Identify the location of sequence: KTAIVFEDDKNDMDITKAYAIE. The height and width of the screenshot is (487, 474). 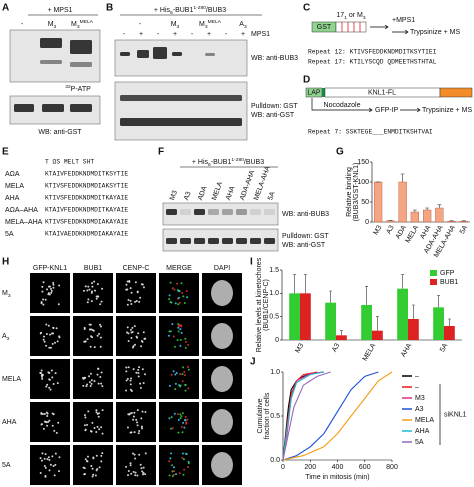
(86, 210).